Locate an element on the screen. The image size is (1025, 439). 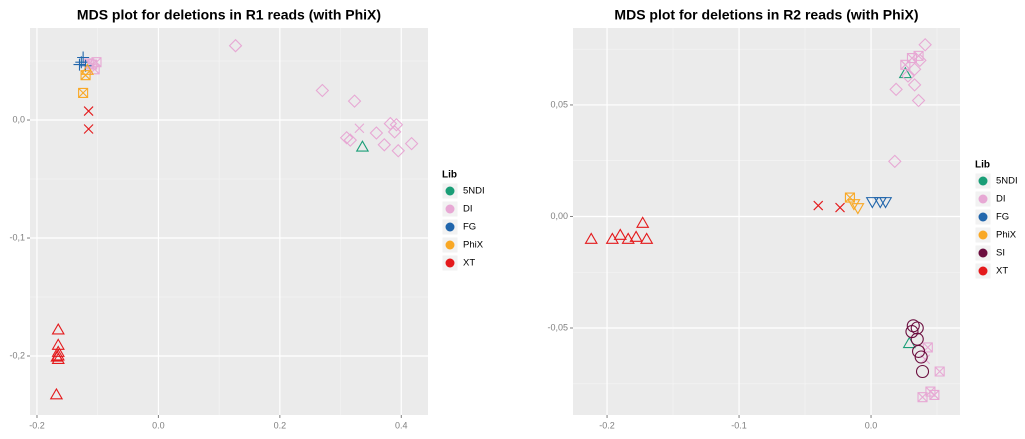
y-tick-label: -0,05 is located at coordinates (557, 327).